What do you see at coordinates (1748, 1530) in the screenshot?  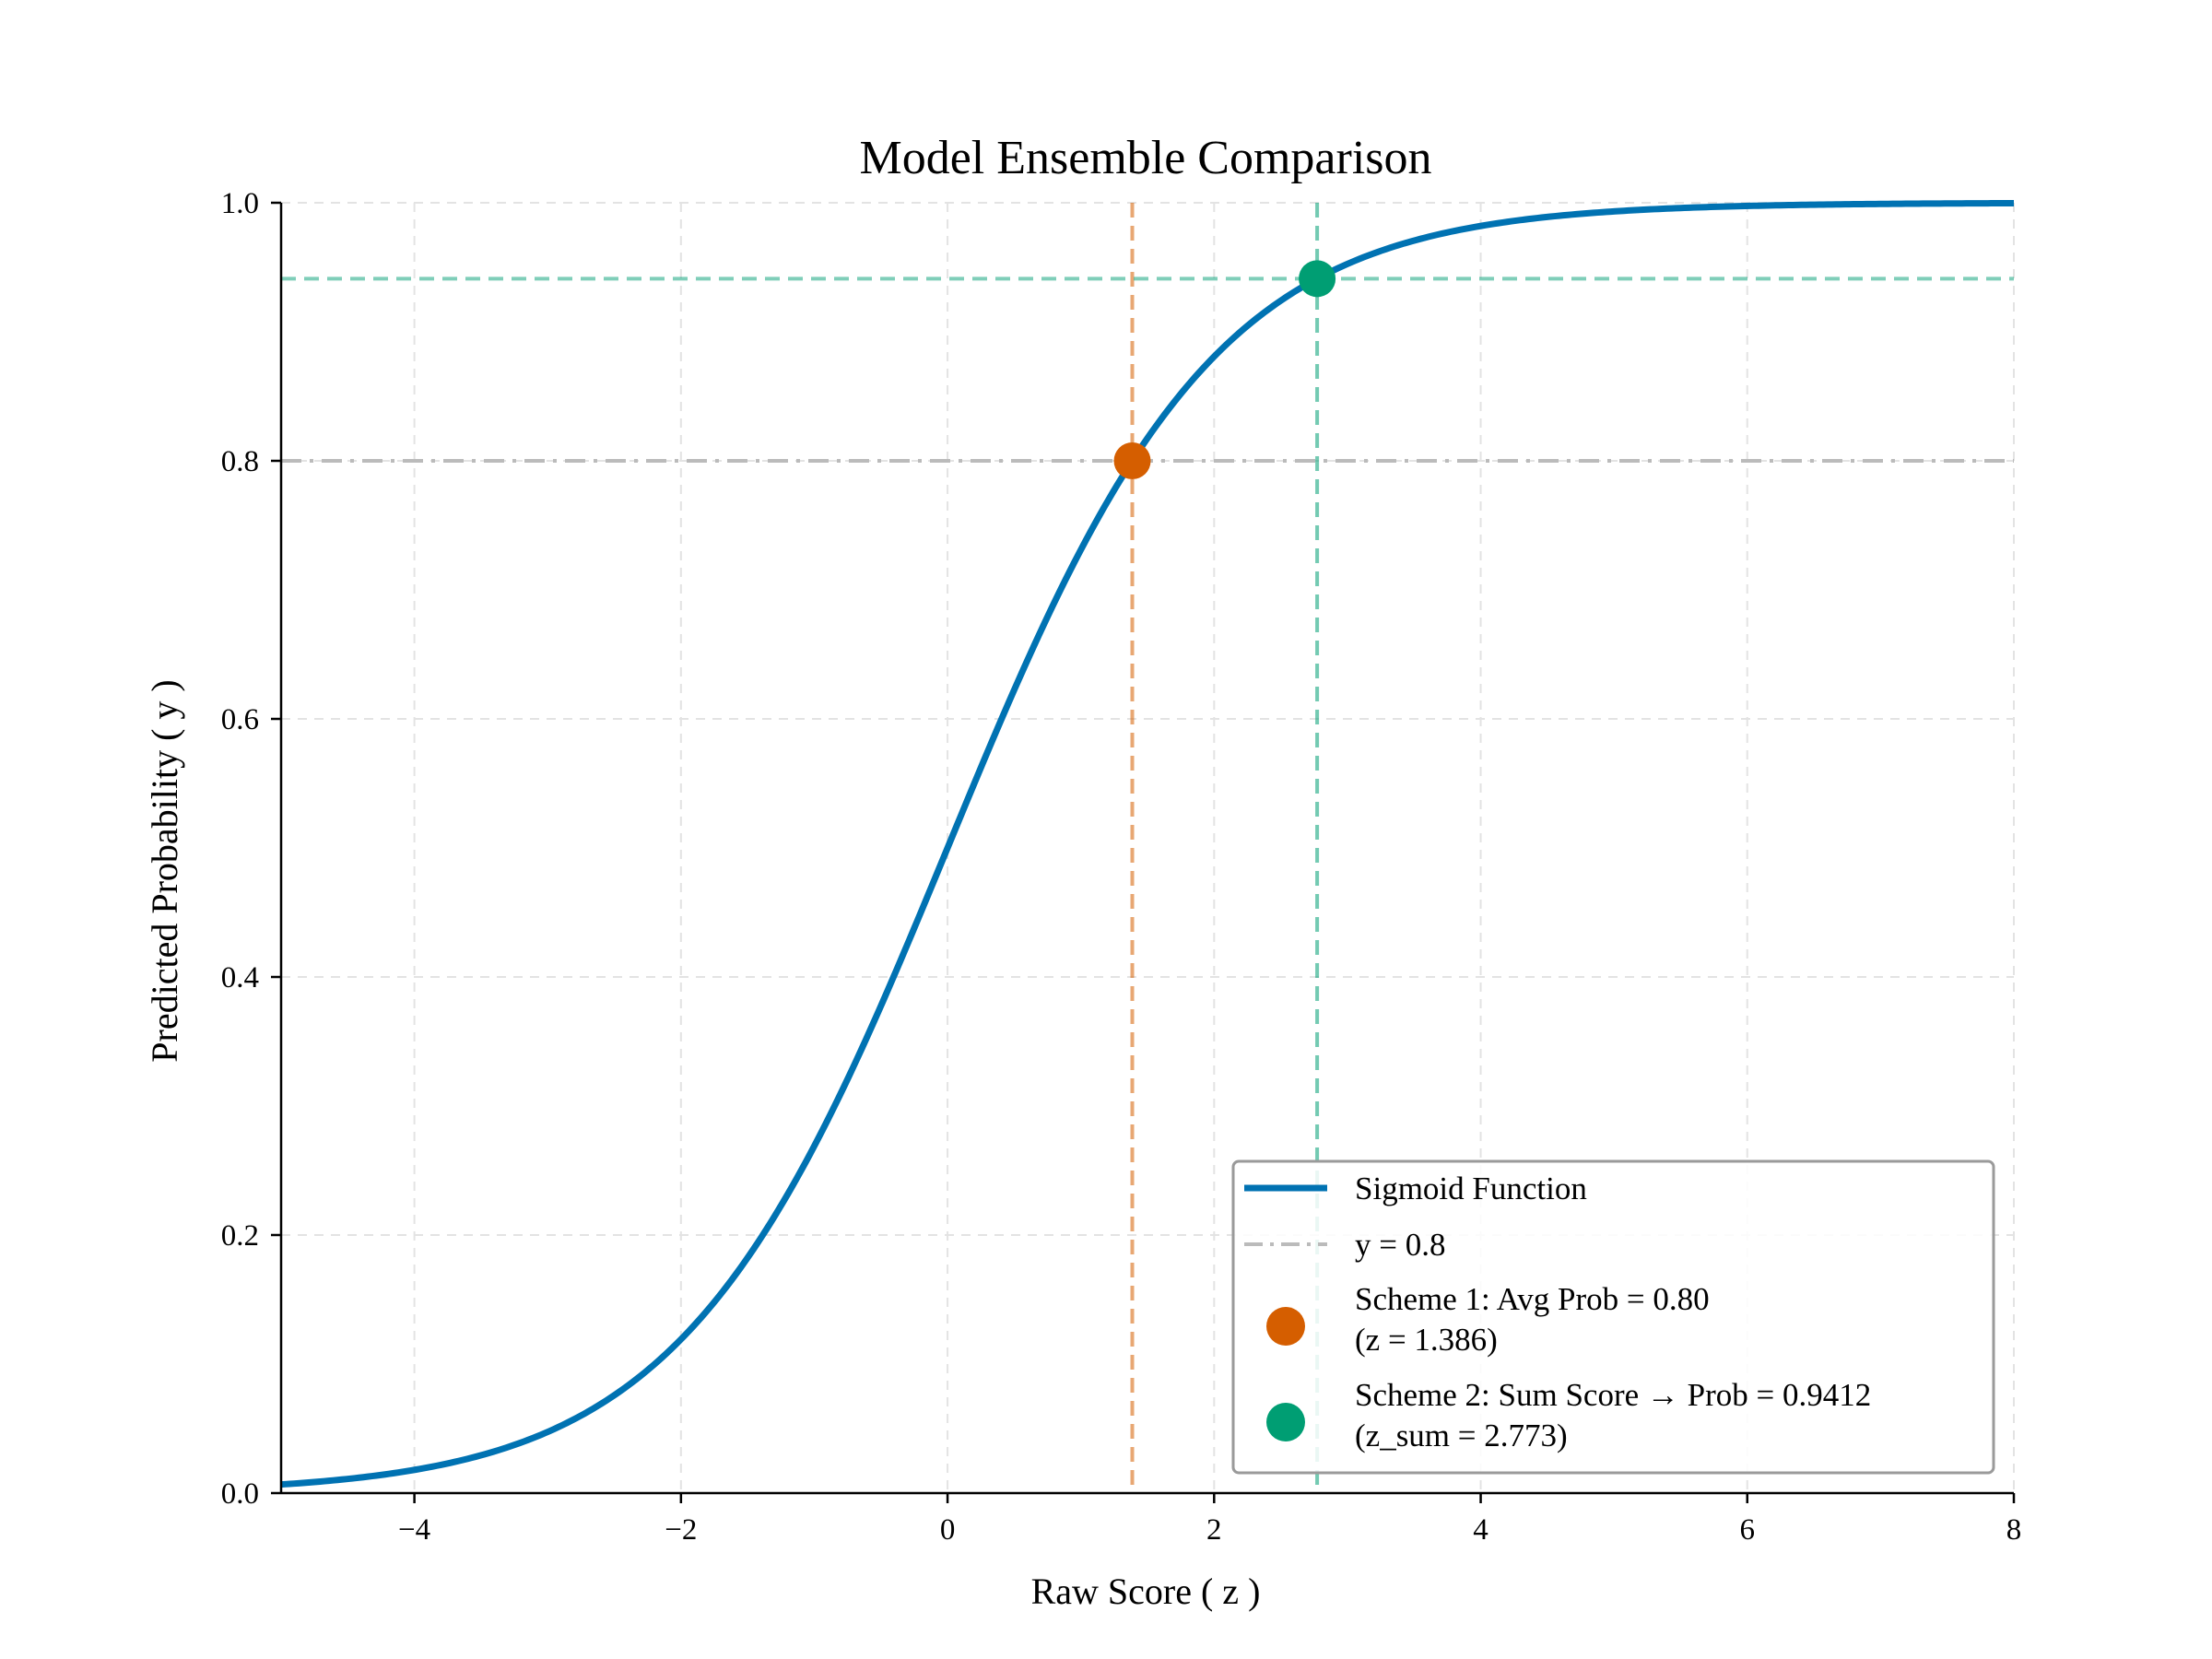 I see `x-tick-label-5: 6` at bounding box center [1748, 1530].